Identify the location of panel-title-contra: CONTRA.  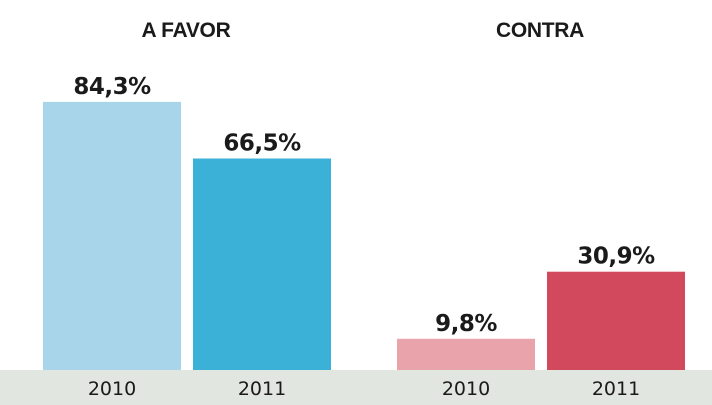
(540, 30).